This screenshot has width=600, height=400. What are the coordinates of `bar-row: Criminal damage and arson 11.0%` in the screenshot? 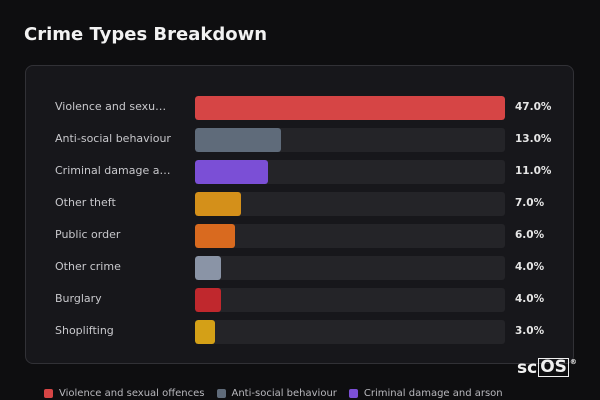 It's located at (299, 172).